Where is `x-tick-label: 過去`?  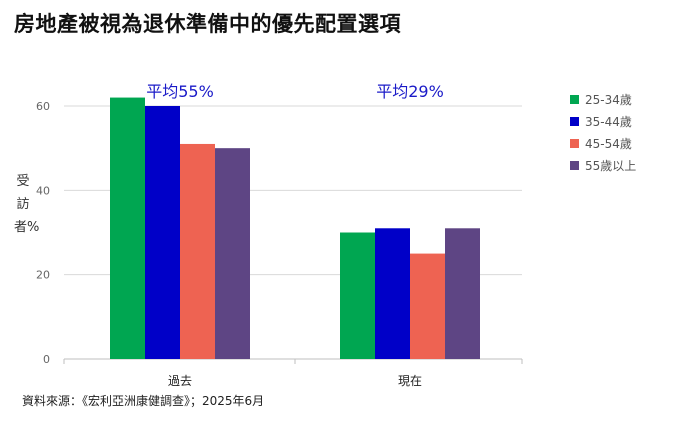
x-tick-label: 過去 is located at coordinates (180, 381).